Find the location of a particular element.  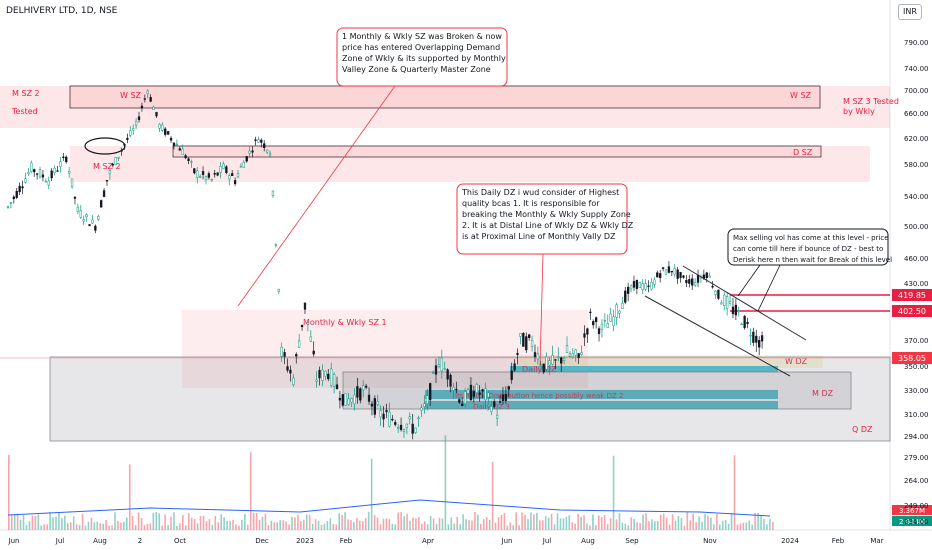

y-tick-label: 264.00 is located at coordinates (916, 481).